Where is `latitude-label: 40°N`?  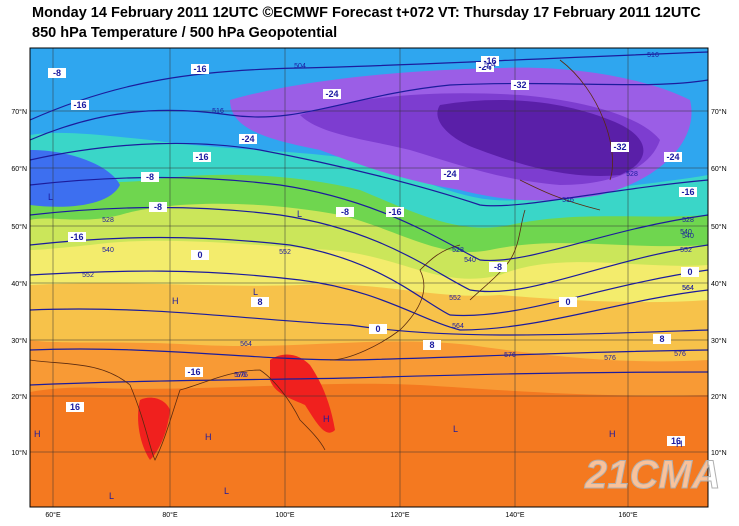 latitude-label: 40°N is located at coordinates (19, 284).